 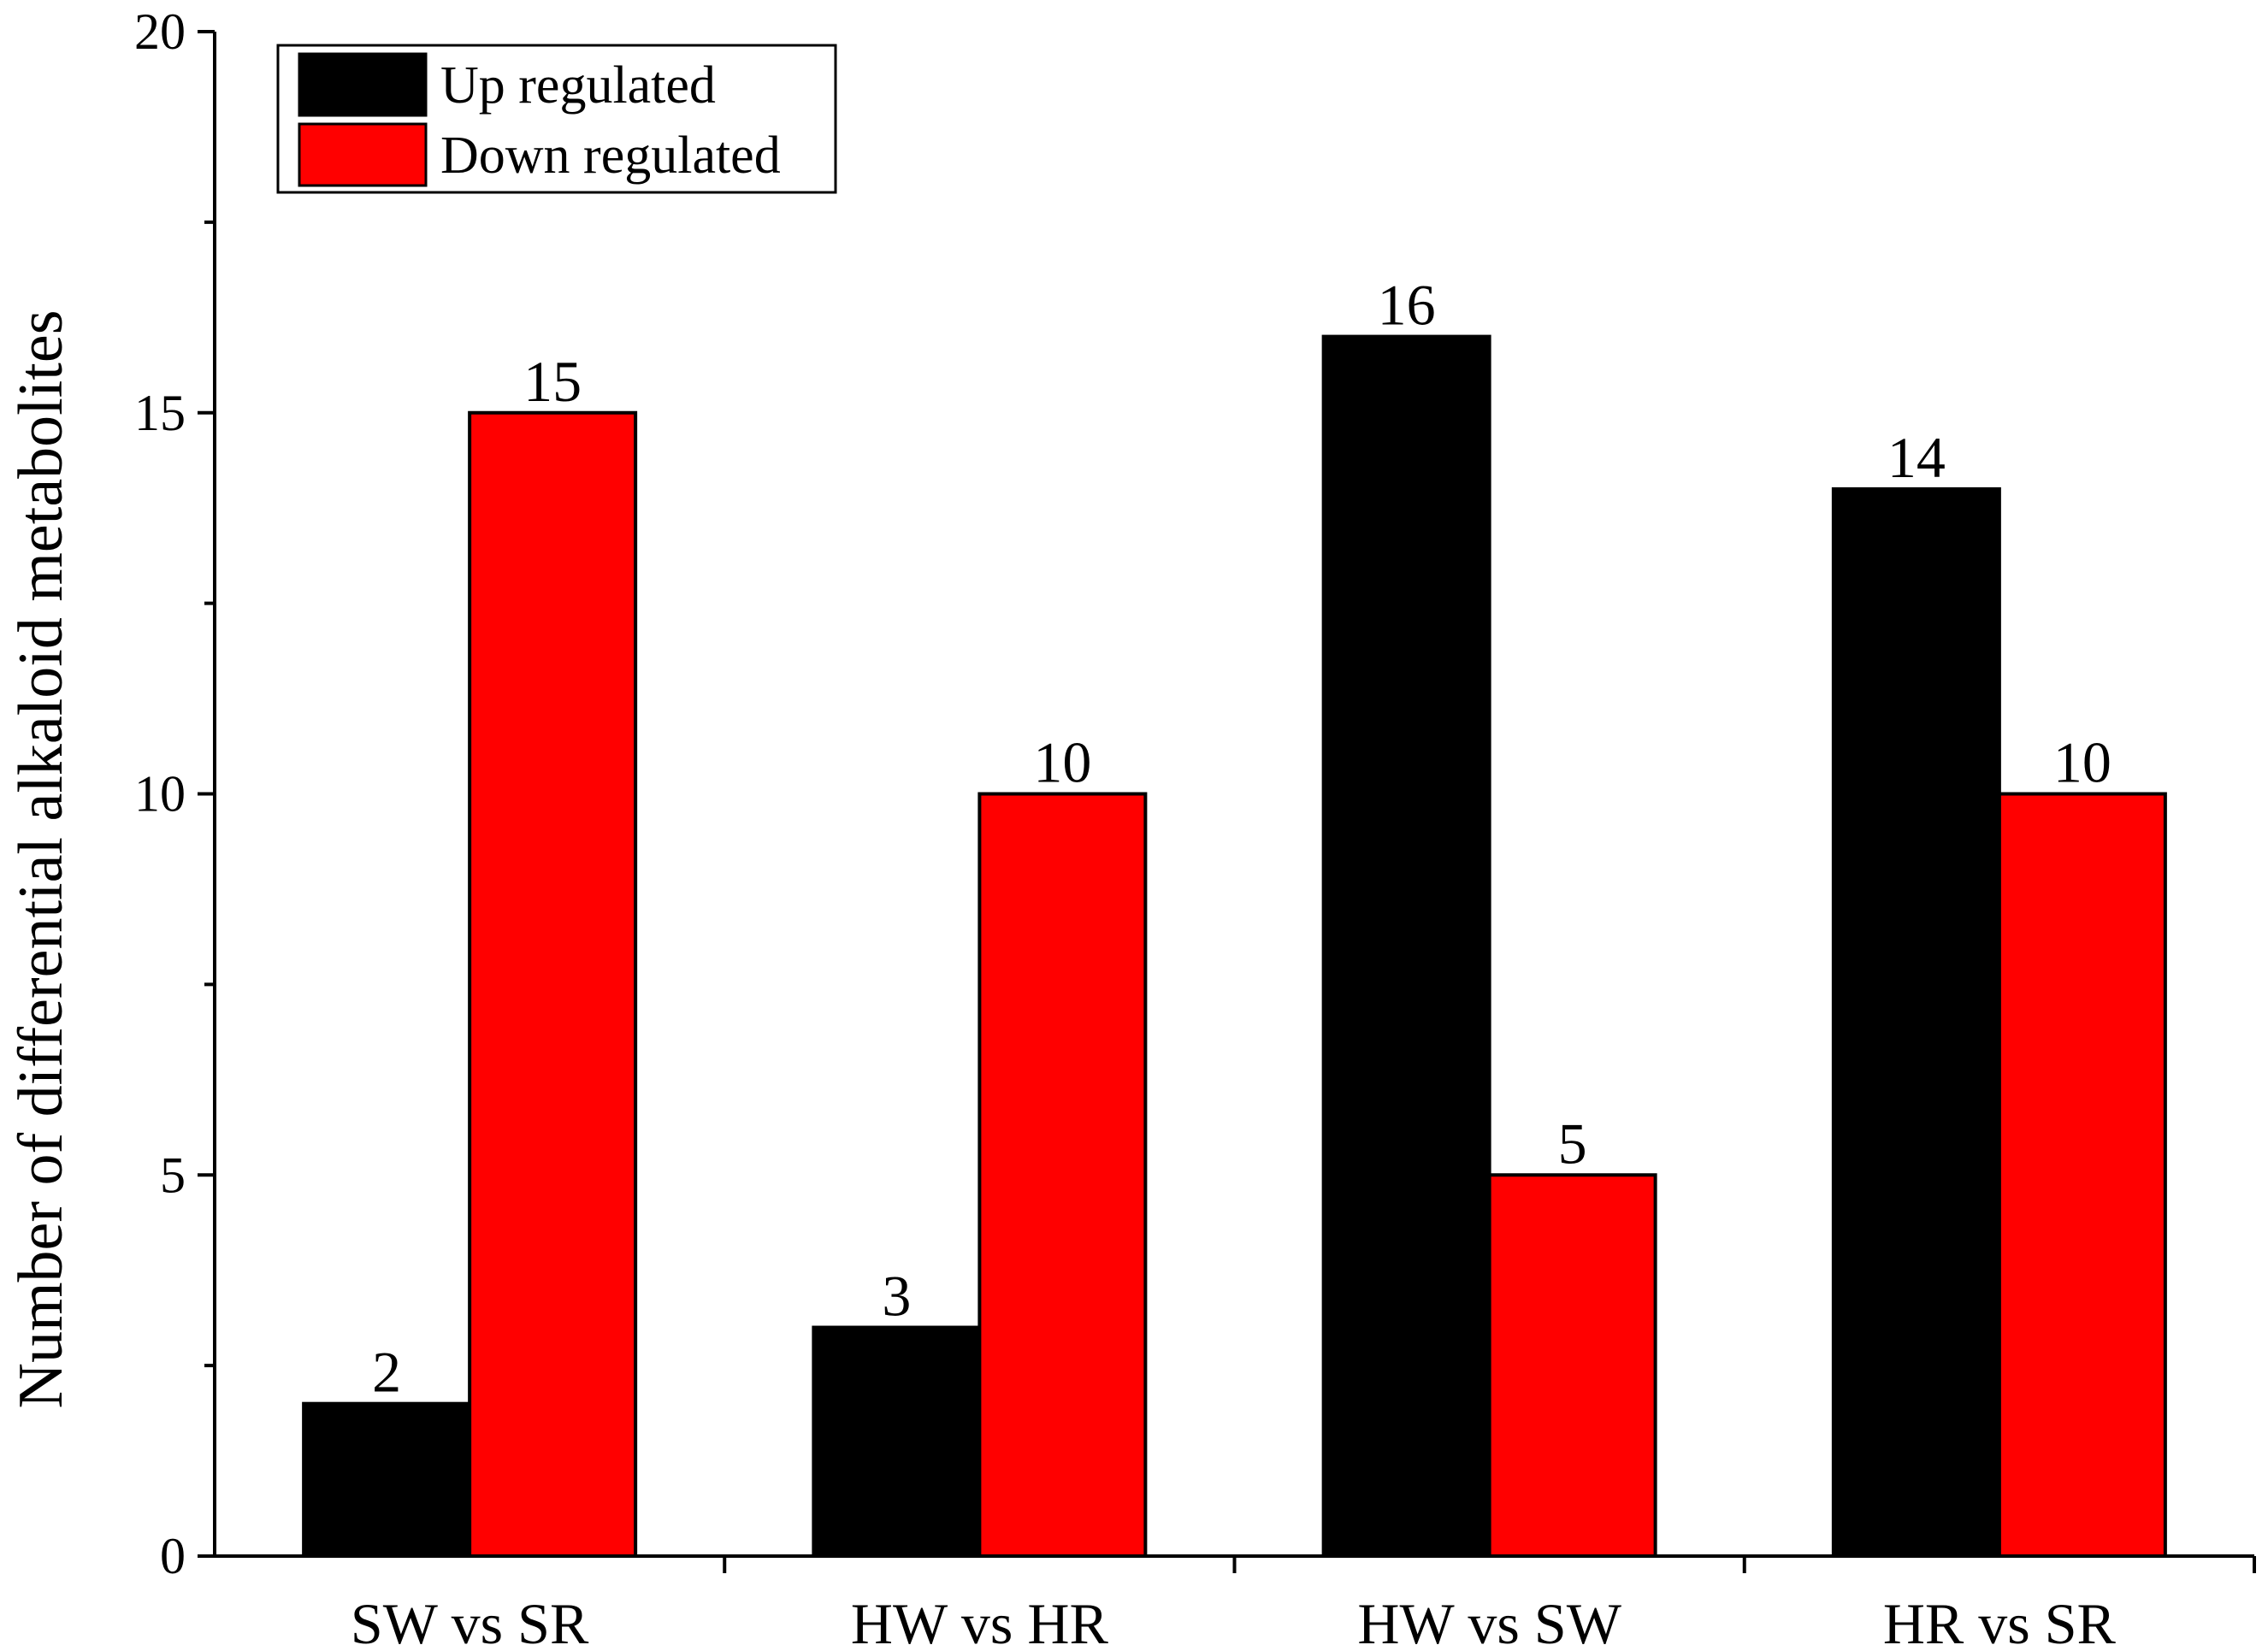 What do you see at coordinates (173, 1556) in the screenshot?
I see `y-tick-label: 0` at bounding box center [173, 1556].